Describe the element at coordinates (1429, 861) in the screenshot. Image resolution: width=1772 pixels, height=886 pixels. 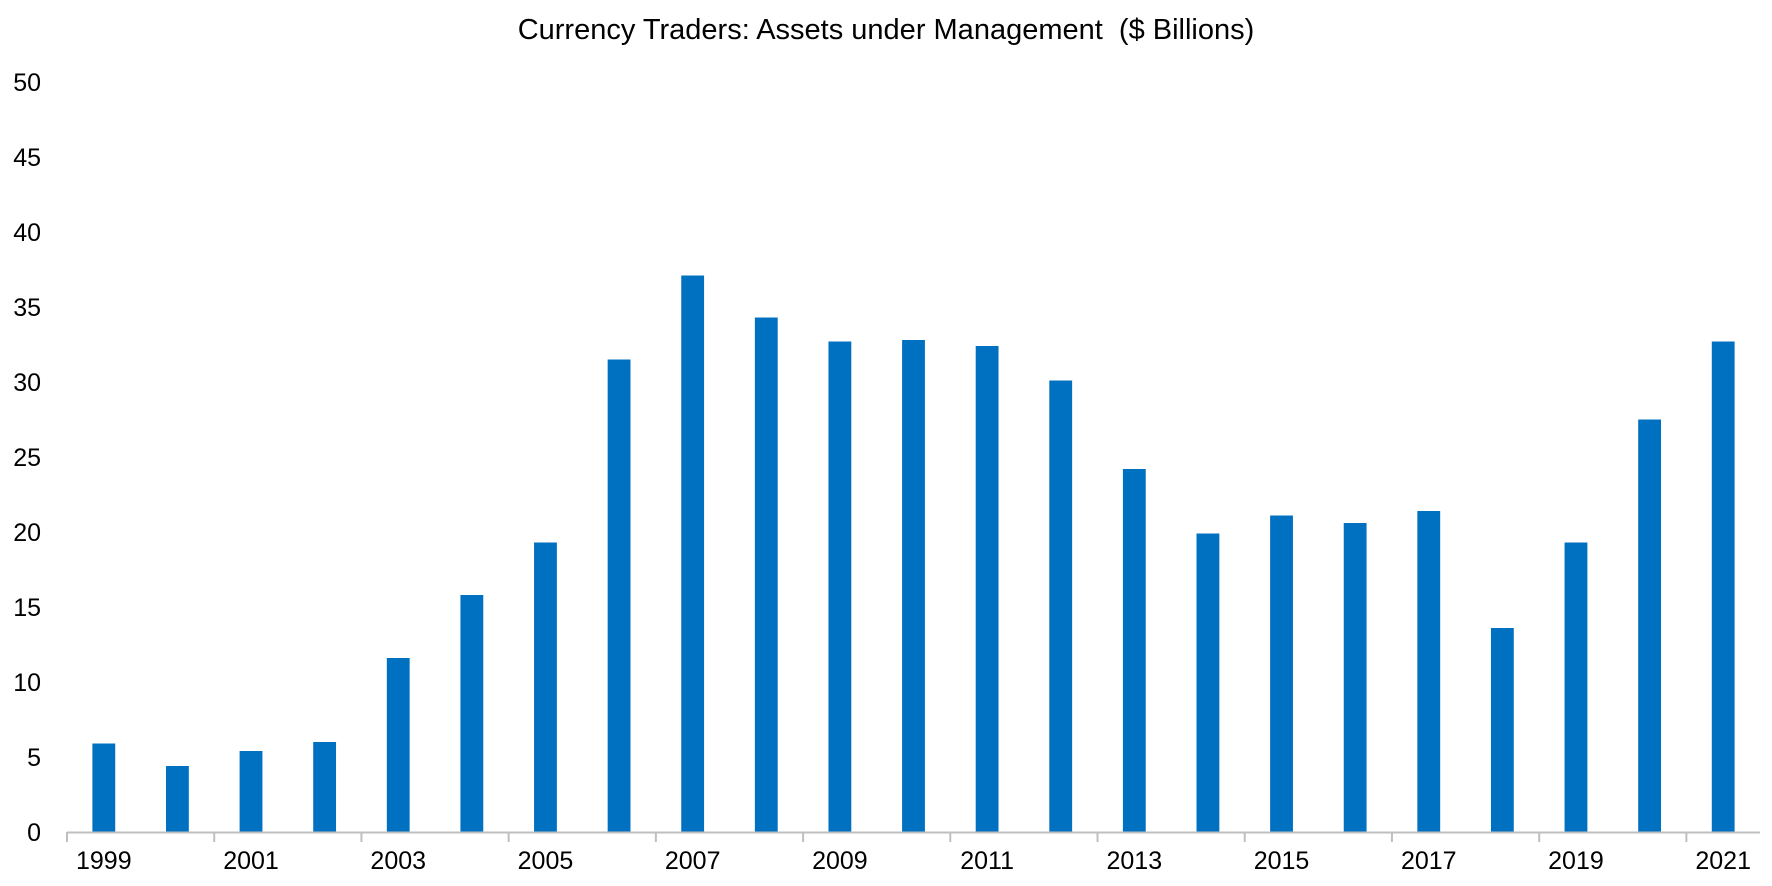
I see `x-tick-label: 2017` at that location.